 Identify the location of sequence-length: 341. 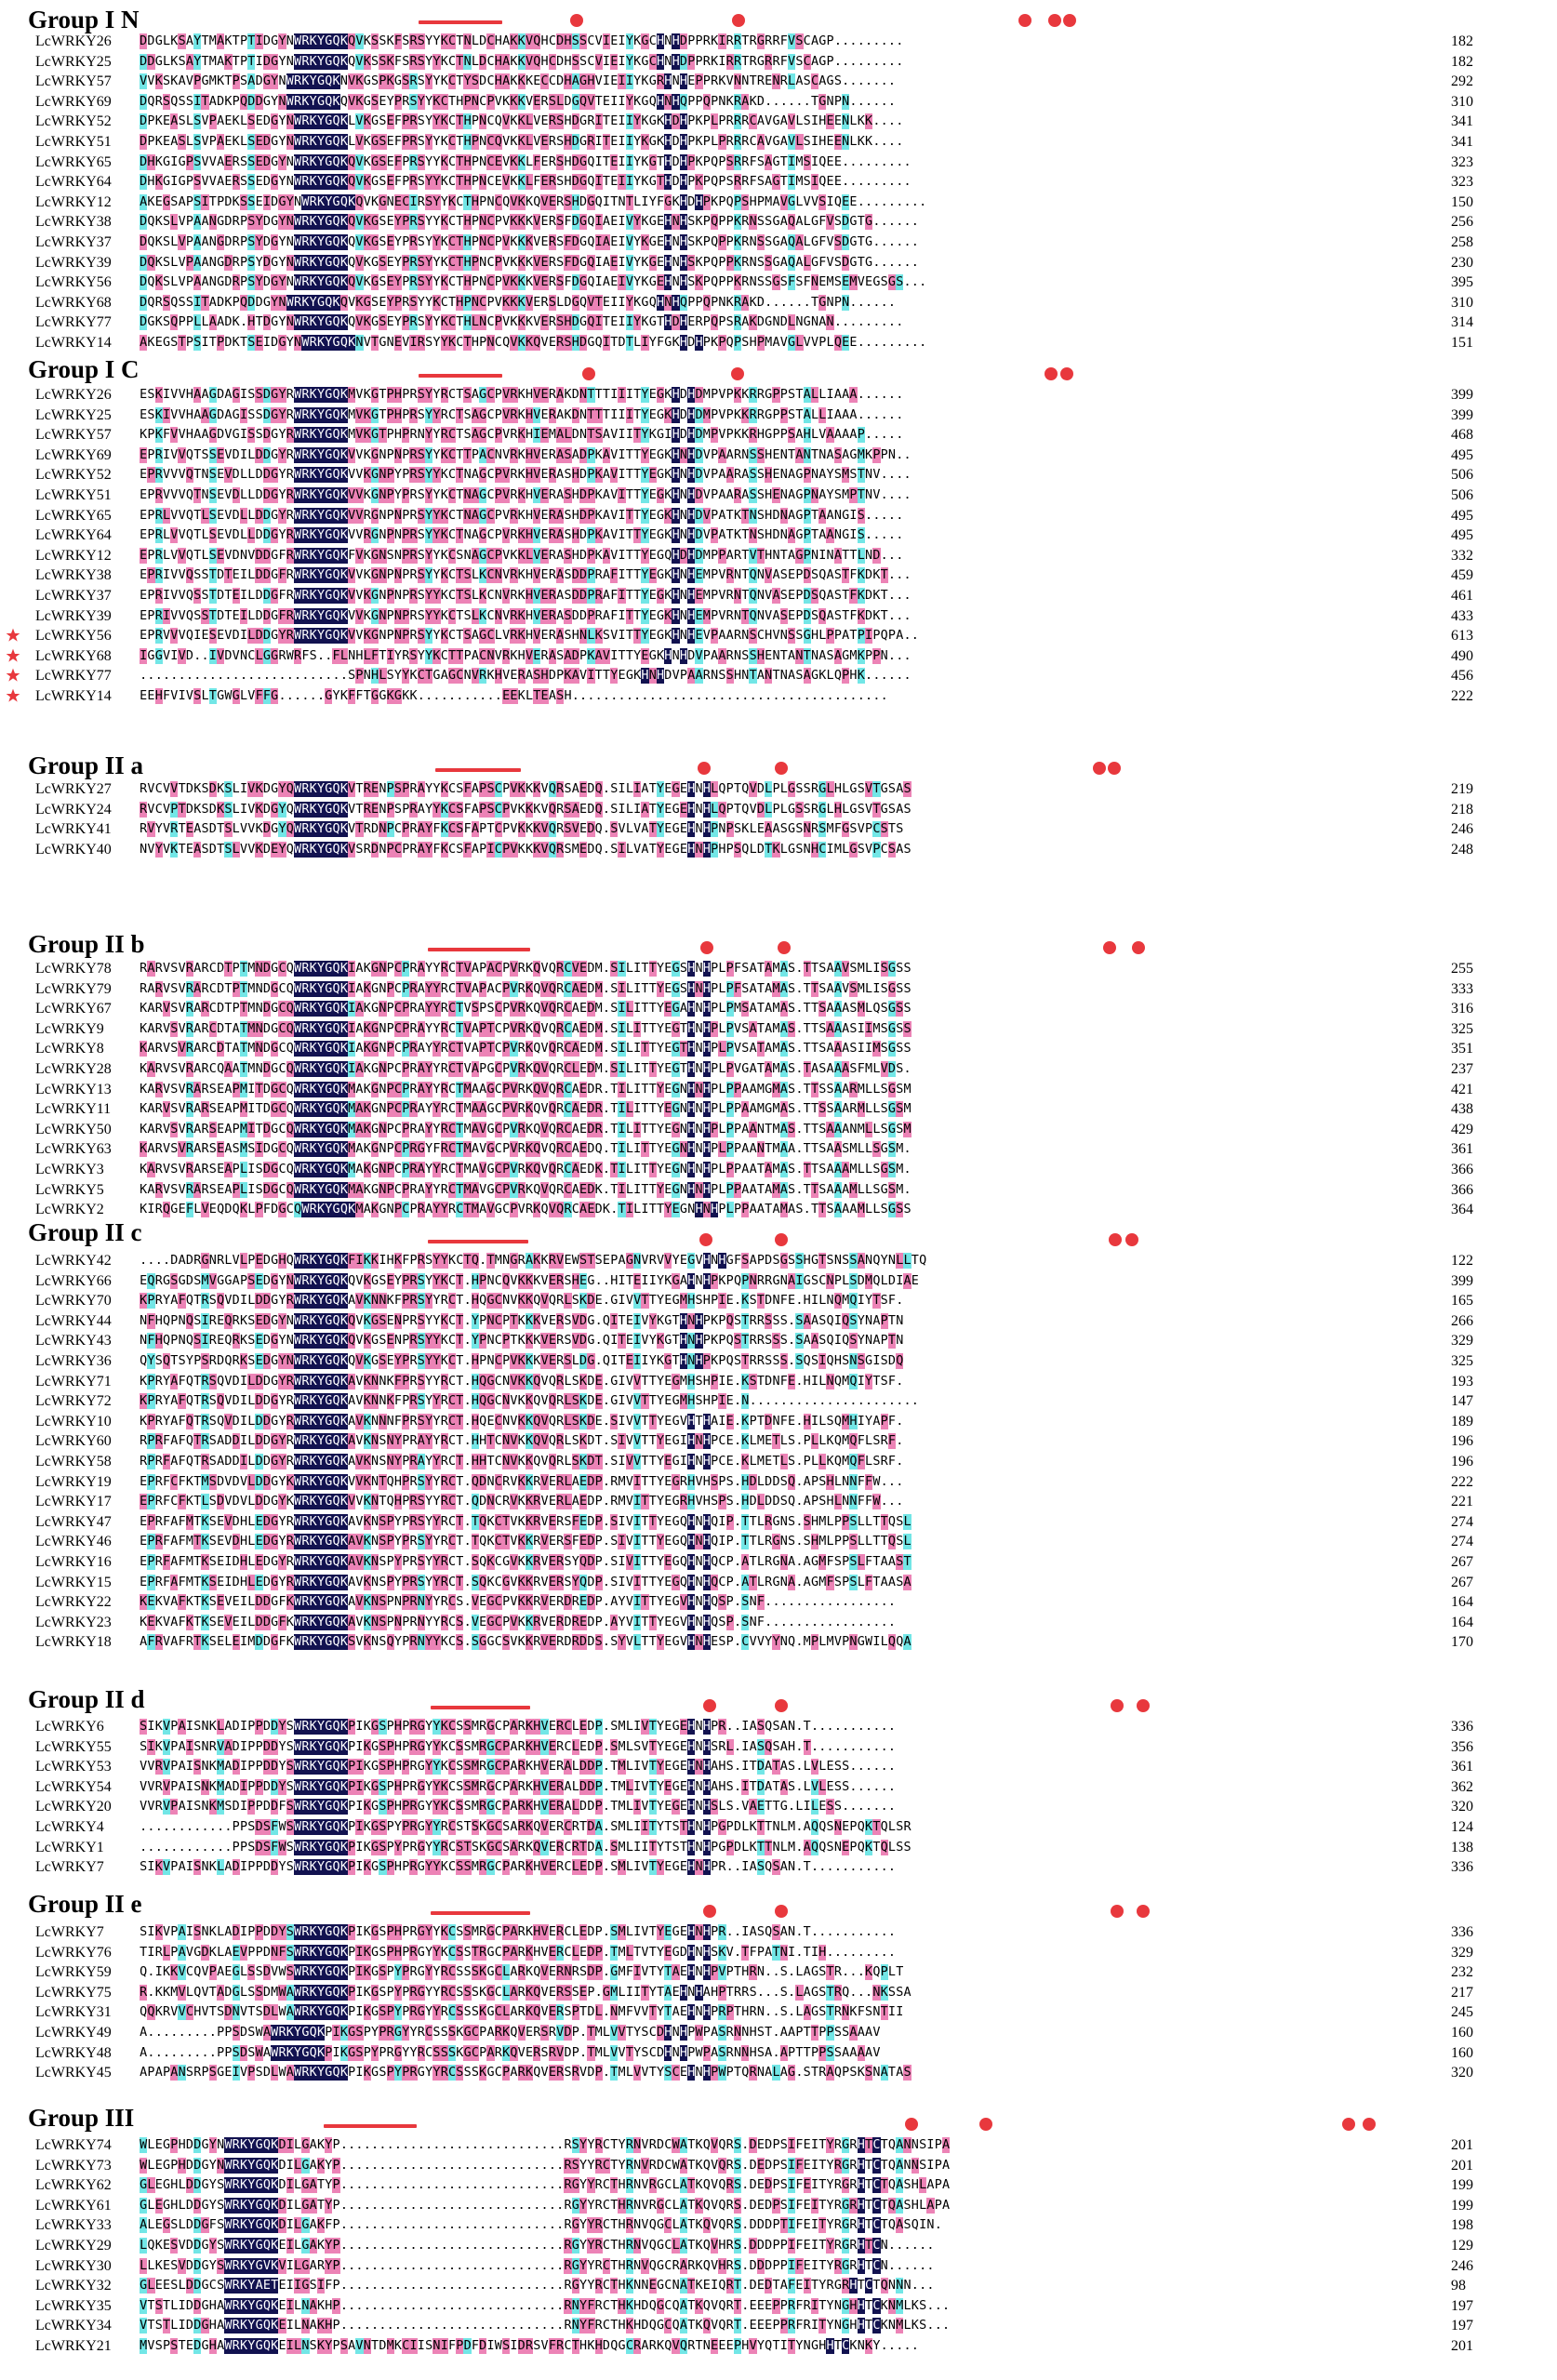
(1462, 142).